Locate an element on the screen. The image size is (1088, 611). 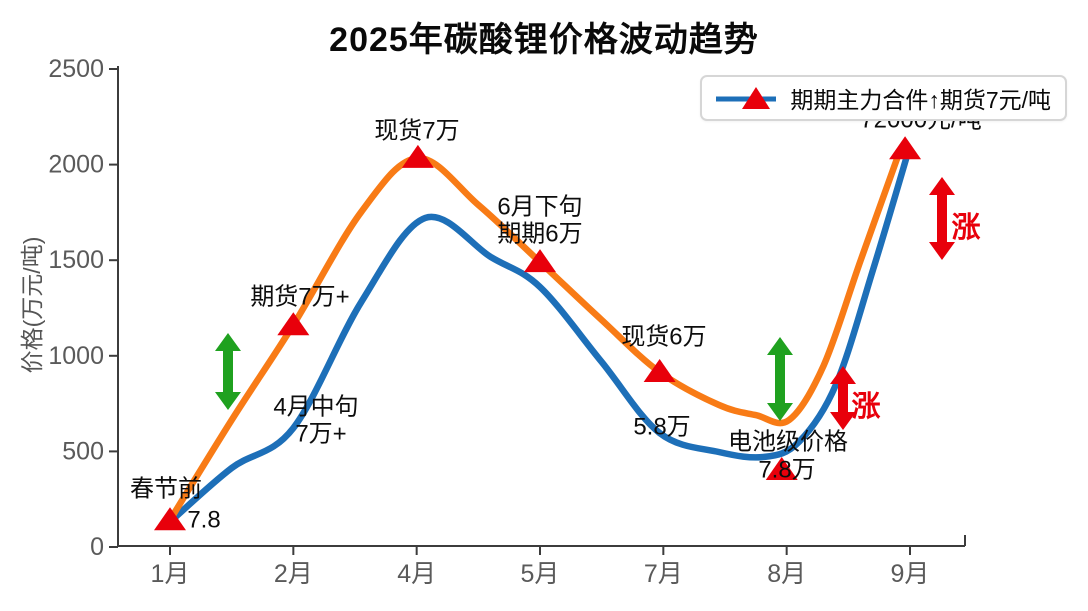
y-tick-label: 1000 is located at coordinates (76, 356).